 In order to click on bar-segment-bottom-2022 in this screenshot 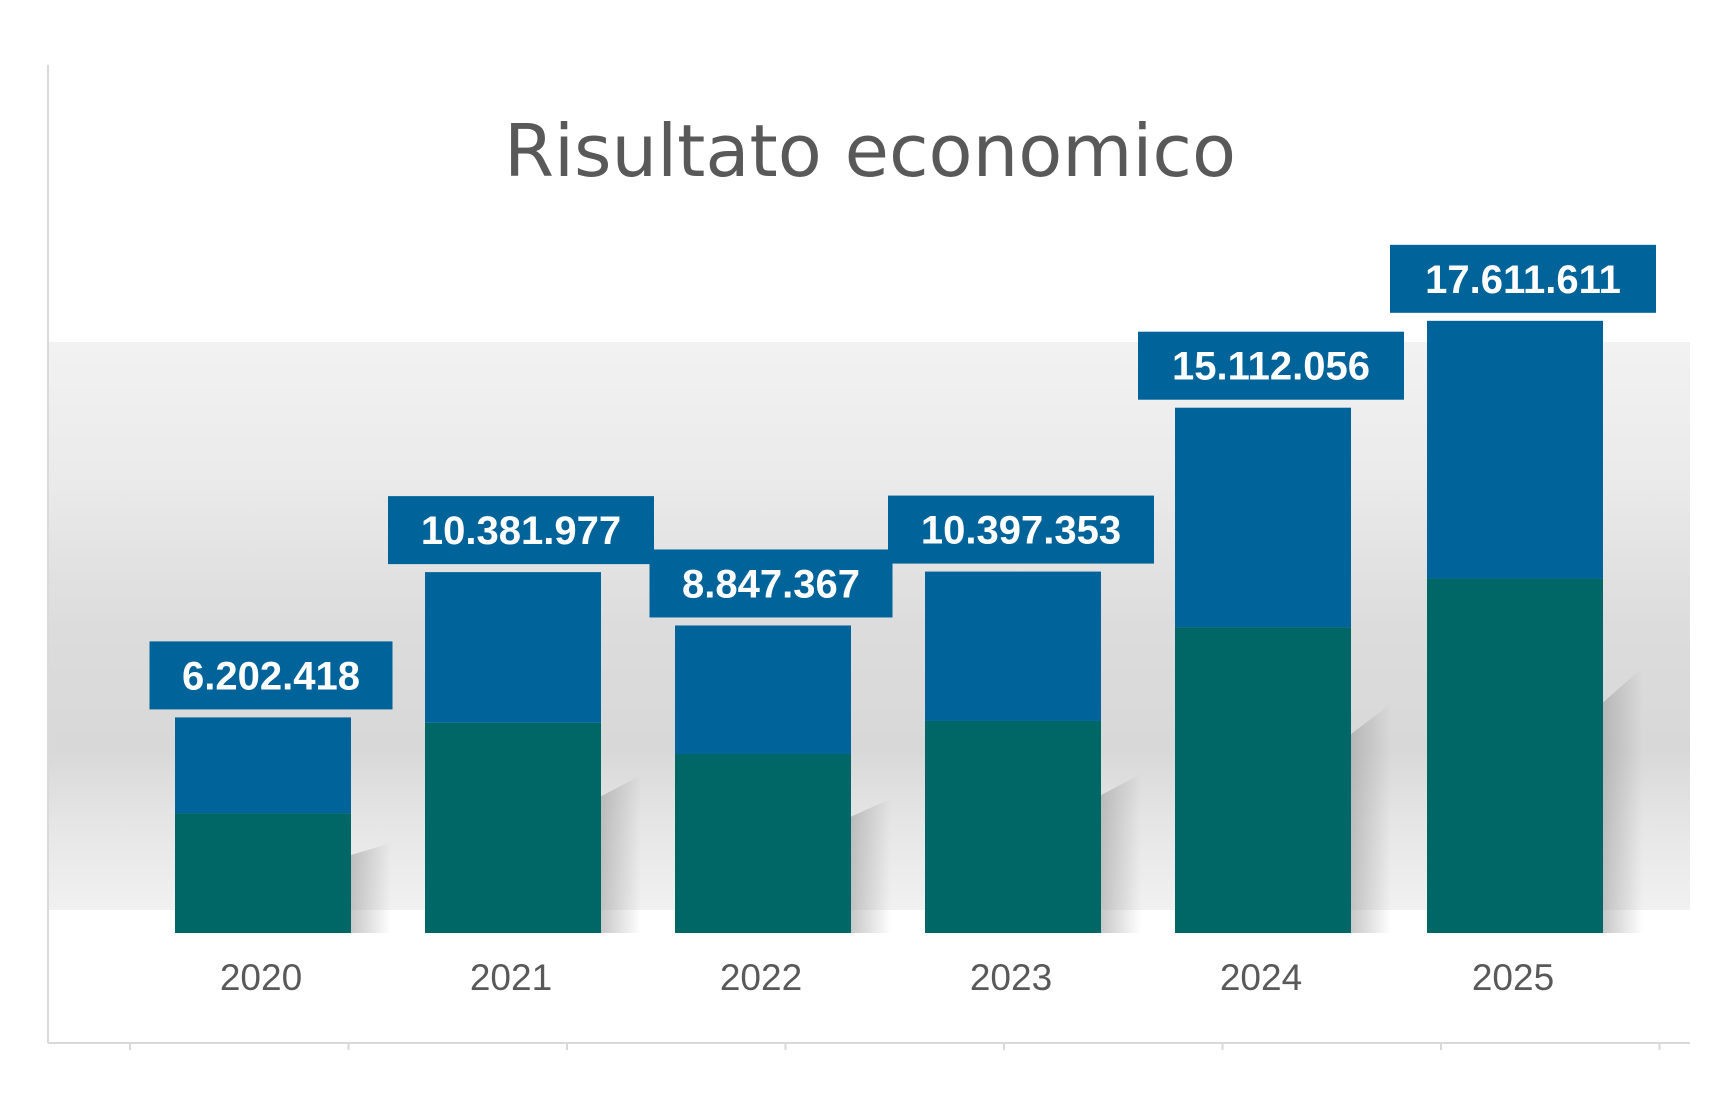, I will do `click(763, 843)`.